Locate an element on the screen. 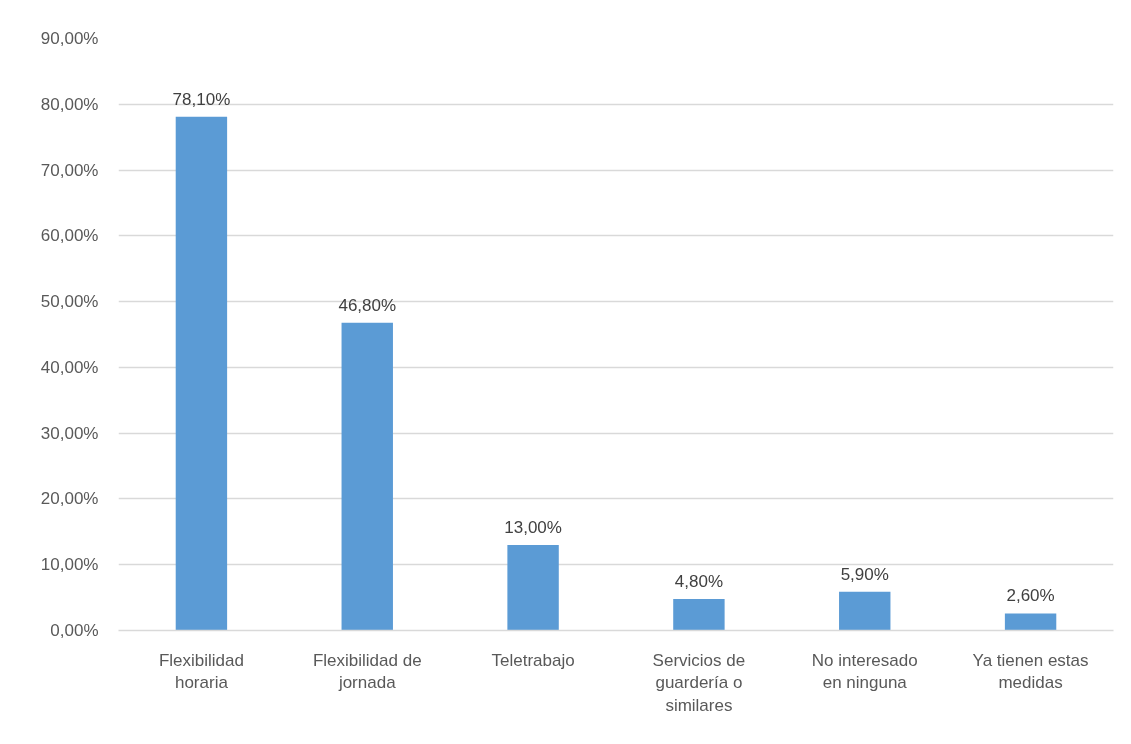 The height and width of the screenshot is (744, 1131). x-tick-label: Flexibilidad horaria is located at coordinates (201, 671).